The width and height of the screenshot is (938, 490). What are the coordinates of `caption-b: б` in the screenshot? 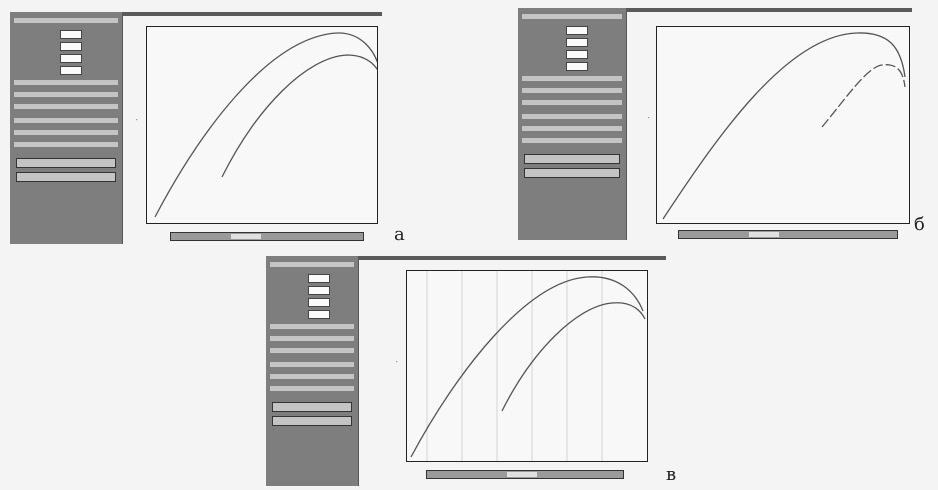 It's located at (919, 224).